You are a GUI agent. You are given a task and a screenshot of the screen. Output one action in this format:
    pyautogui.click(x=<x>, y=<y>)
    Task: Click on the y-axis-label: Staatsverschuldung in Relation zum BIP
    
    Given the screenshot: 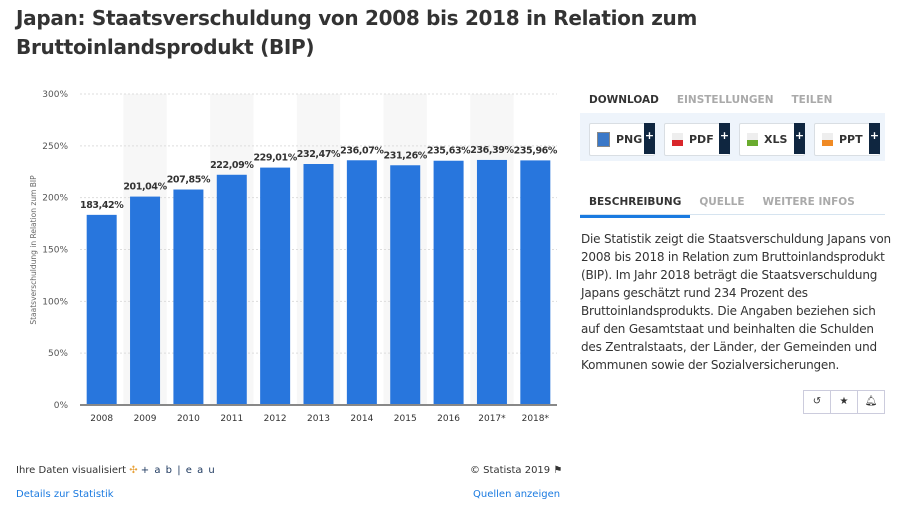 What is the action you would take?
    pyautogui.click(x=33, y=250)
    